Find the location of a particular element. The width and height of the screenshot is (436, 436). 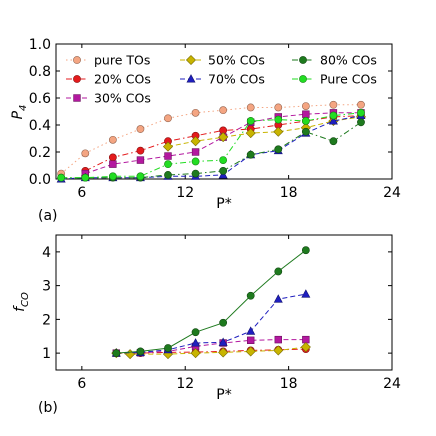

panel-b-xtick-label: 24 is located at coordinates (392, 384).